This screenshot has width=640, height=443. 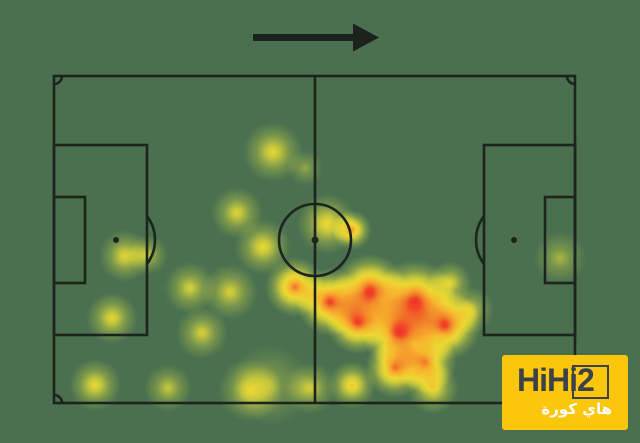 I want to click on left-goal-box, so click(x=69, y=240).